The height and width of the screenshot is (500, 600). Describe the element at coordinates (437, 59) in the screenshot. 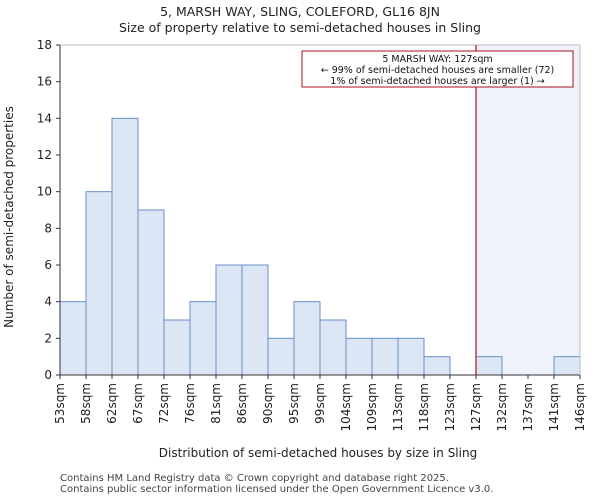

I see `annotation-title: 5 MARSH WAY: 127sqm` at that location.